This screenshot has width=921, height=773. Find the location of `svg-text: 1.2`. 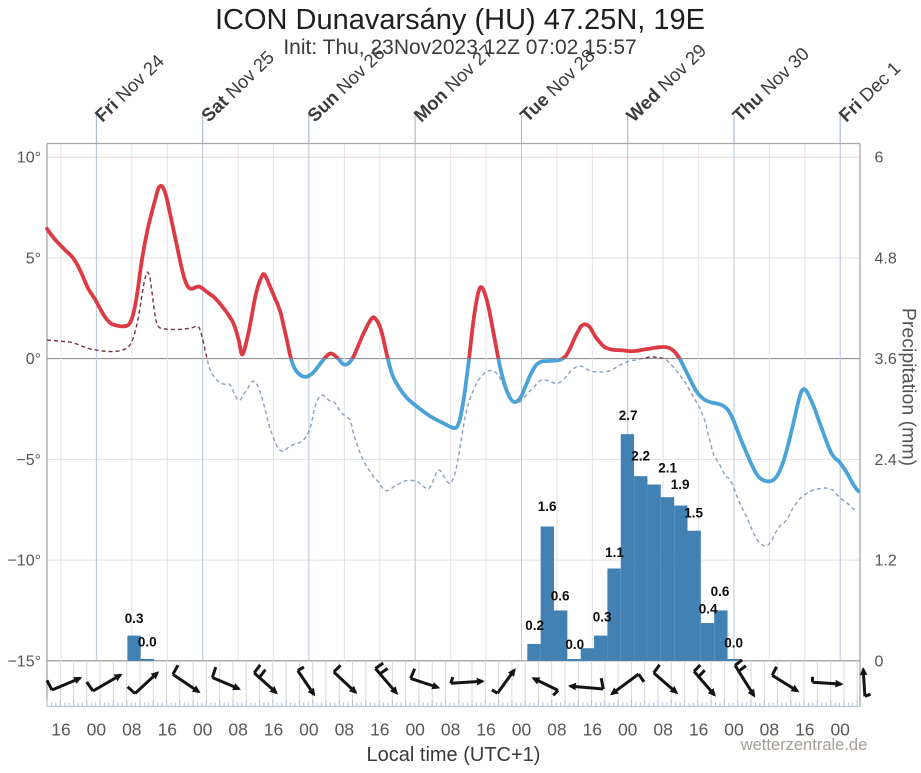

svg-text: 1.2 is located at coordinates (886, 561).